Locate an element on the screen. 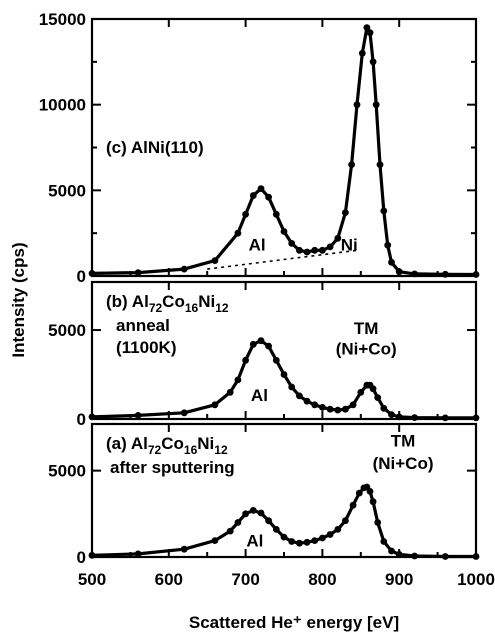  label-part: (b) Al is located at coordinates (127, 301).